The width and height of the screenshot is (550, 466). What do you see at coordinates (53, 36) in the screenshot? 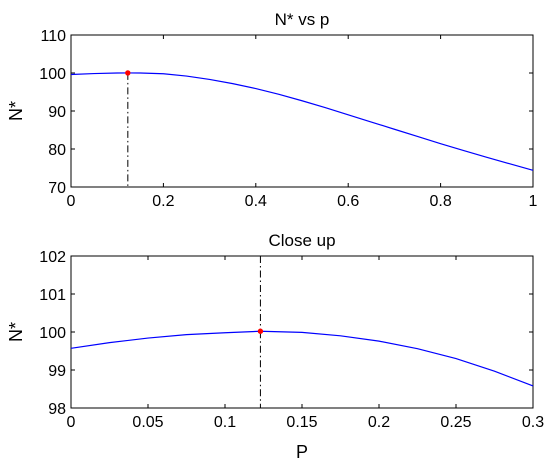
I see `y-tick-label: 110` at bounding box center [53, 36].